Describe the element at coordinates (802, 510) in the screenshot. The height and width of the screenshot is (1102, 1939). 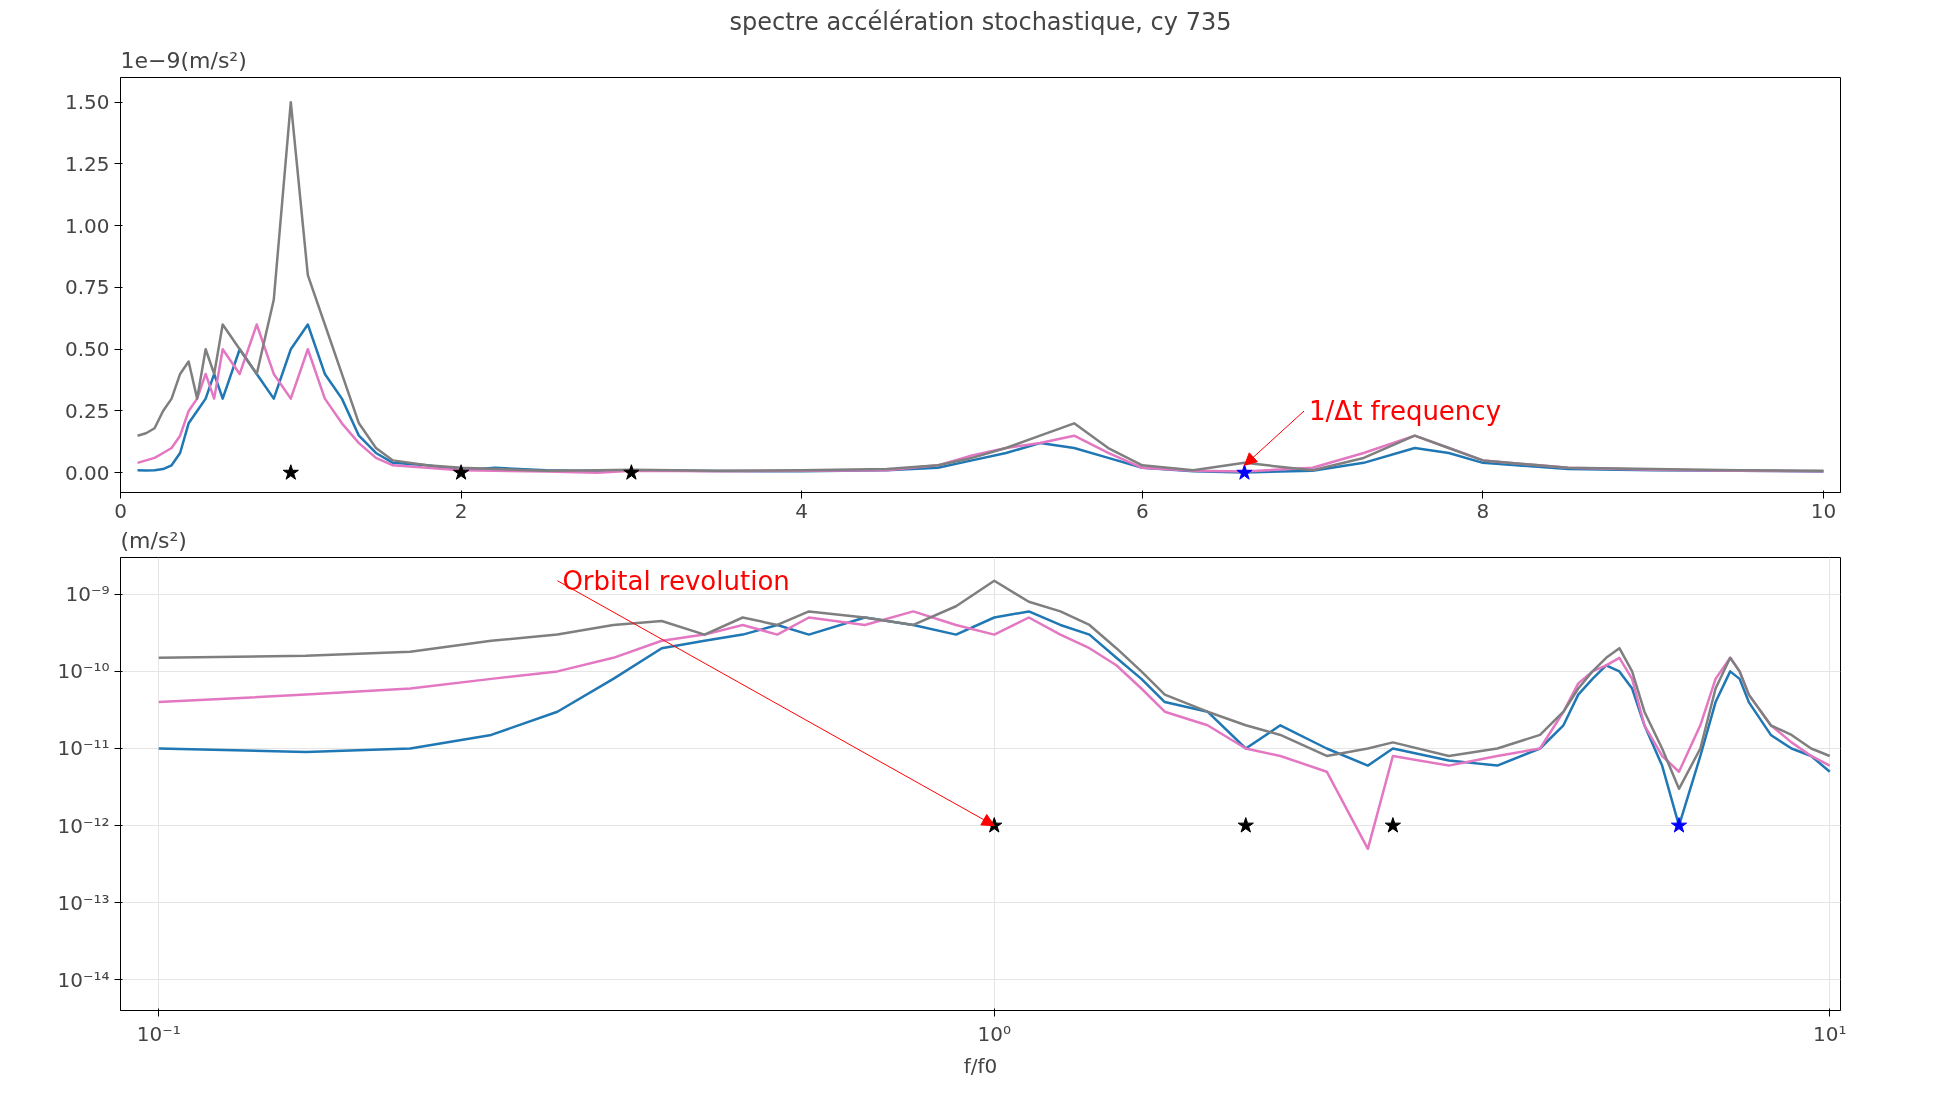
I see `x-tick-label: 4` at that location.